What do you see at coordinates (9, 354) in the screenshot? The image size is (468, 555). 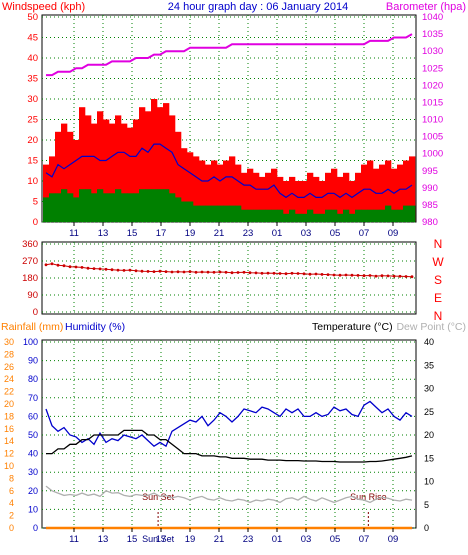 I see `rainfall-tick-label: 28` at bounding box center [9, 354].